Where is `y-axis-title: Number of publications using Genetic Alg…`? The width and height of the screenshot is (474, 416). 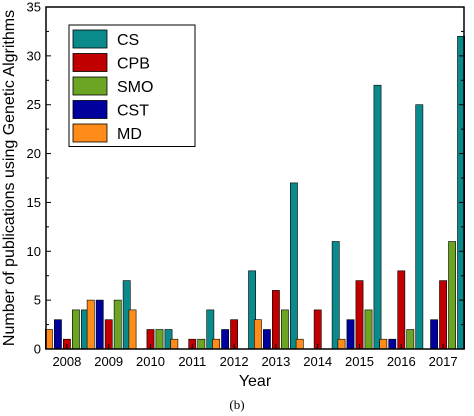 y-axis-title: Number of publications using Genetic Alg… is located at coordinates (9, 178).